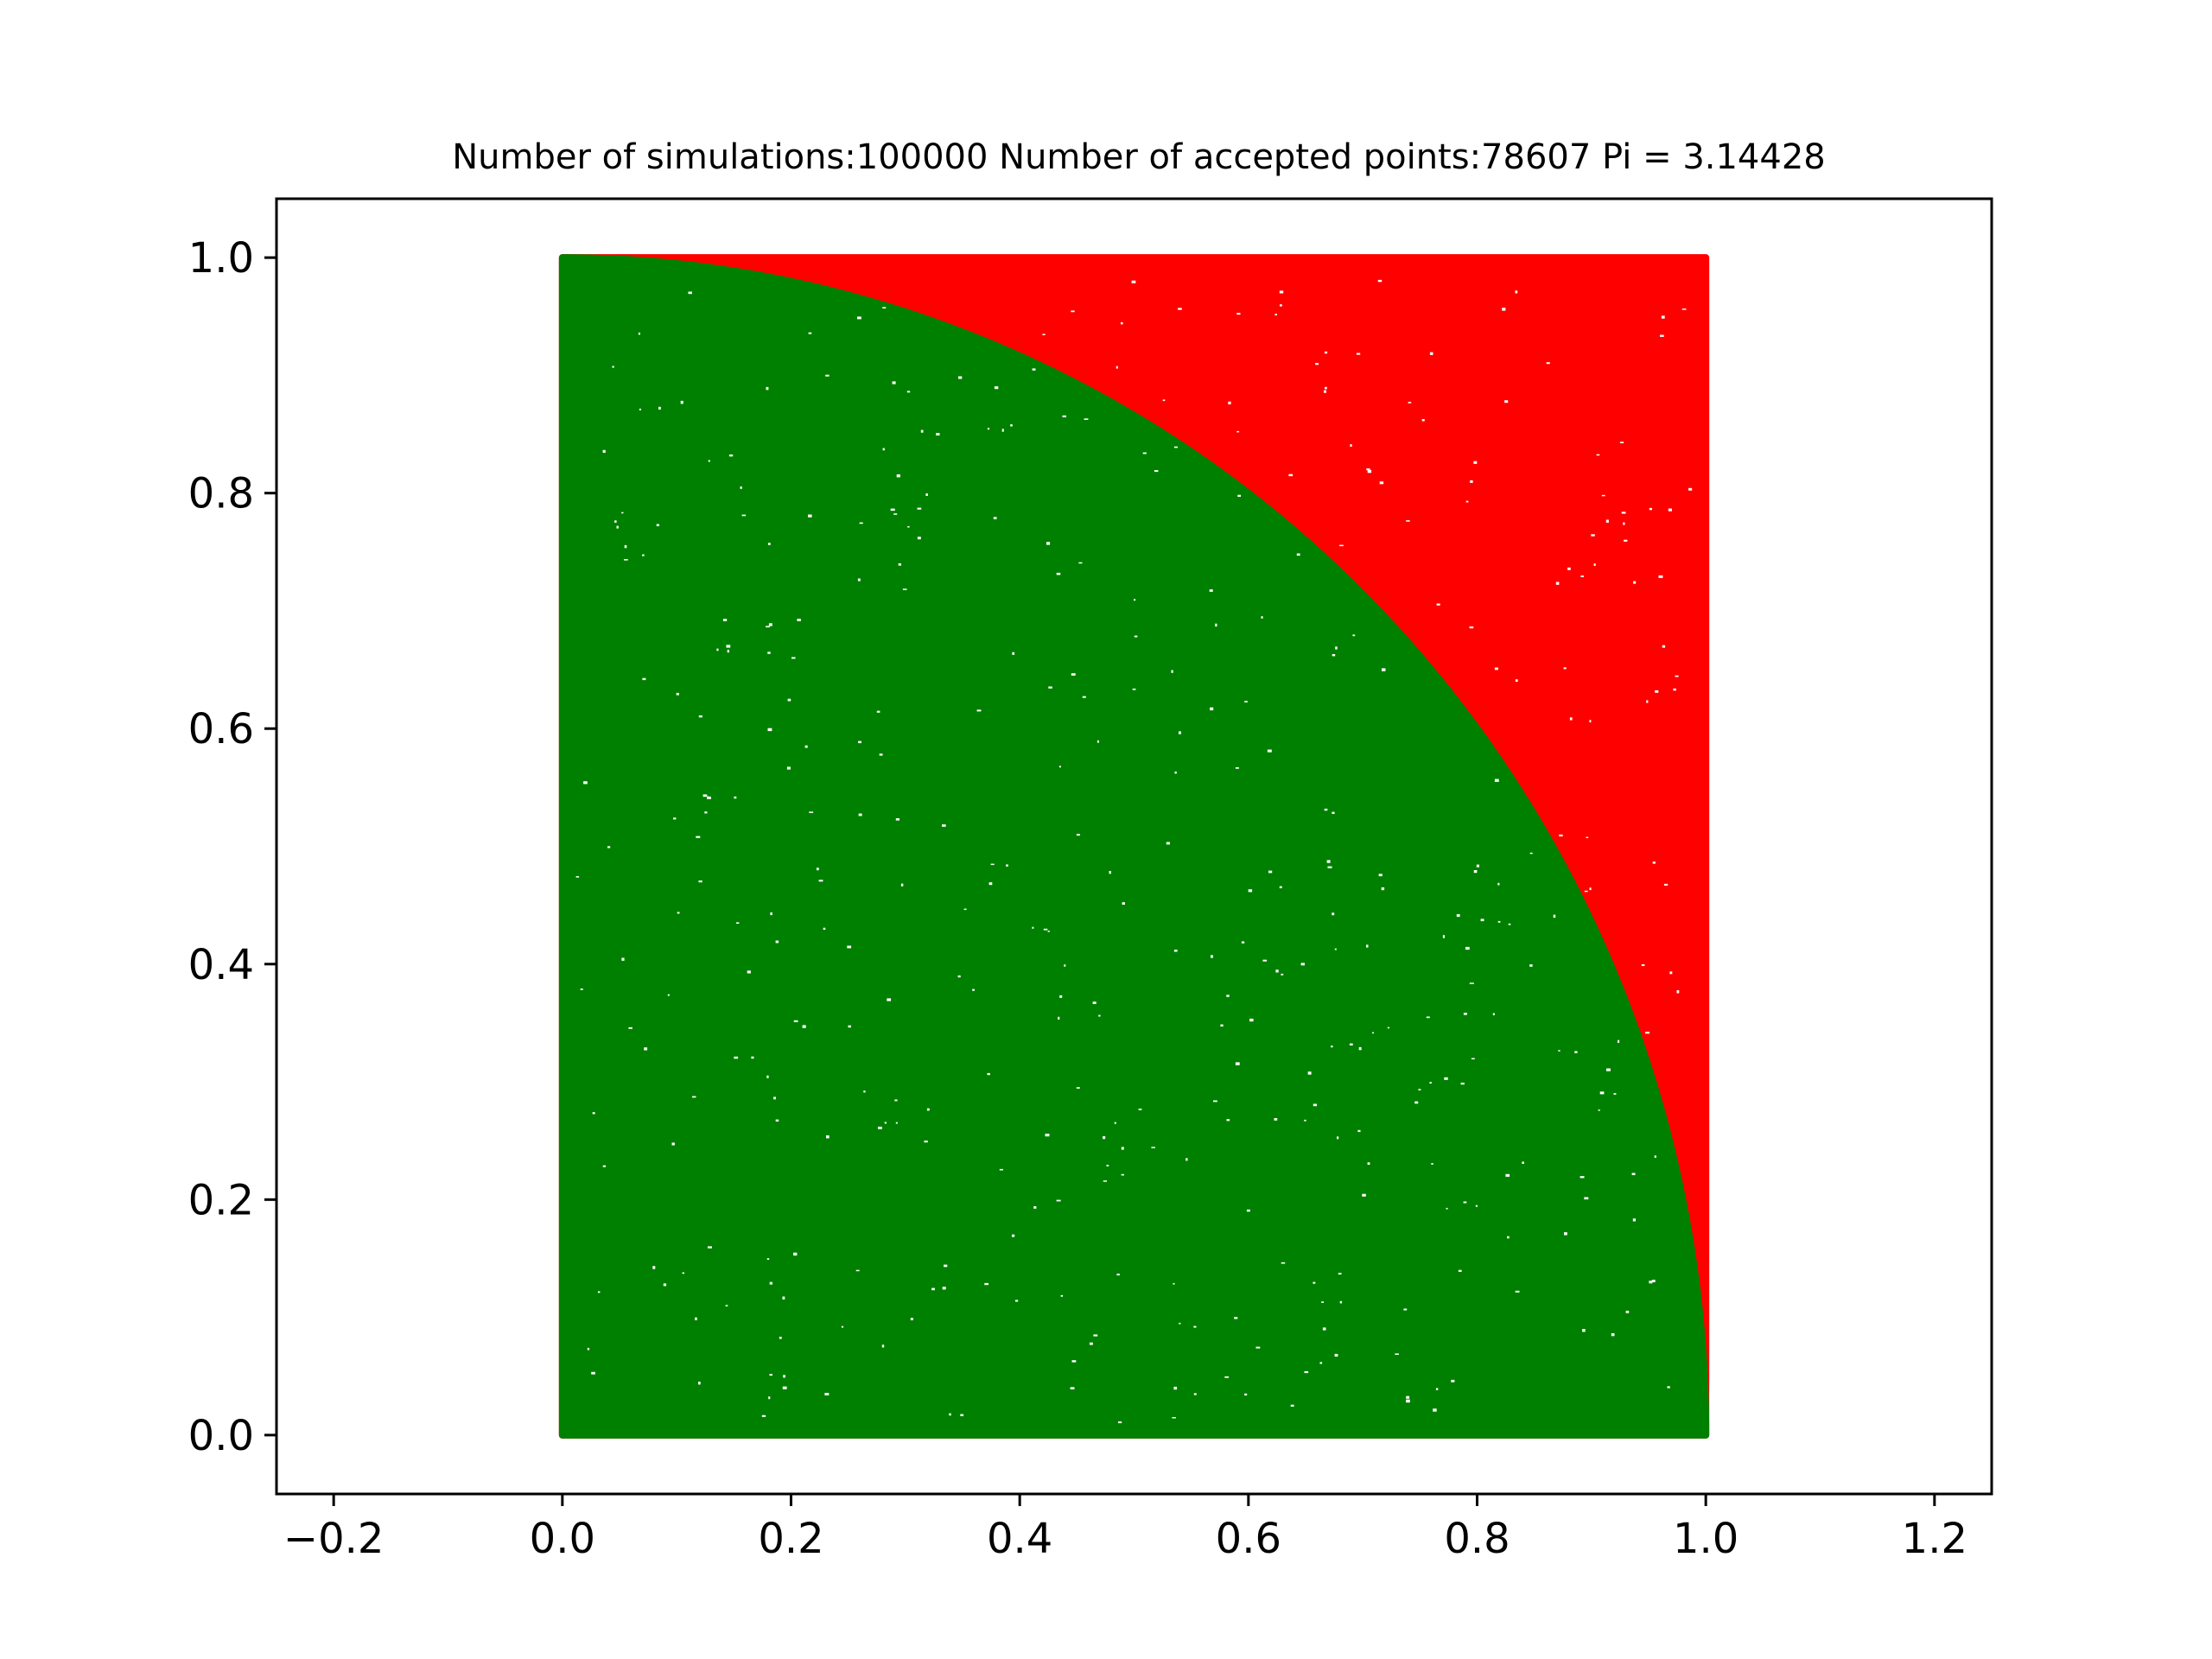 This screenshot has height=1659, width=2212. I want to click on y-tick-label: 0.4, so click(221, 965).